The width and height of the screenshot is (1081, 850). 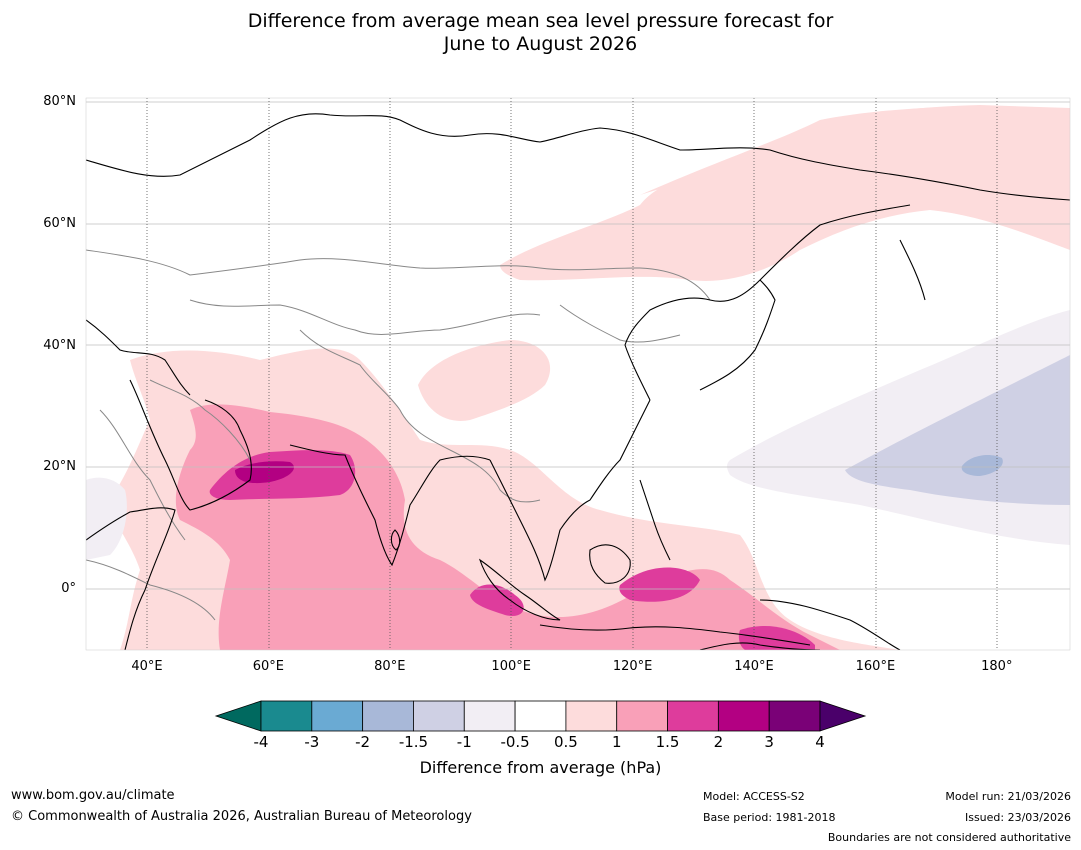 I want to click on lon-tick-label: 160°E, so click(x=875, y=666).